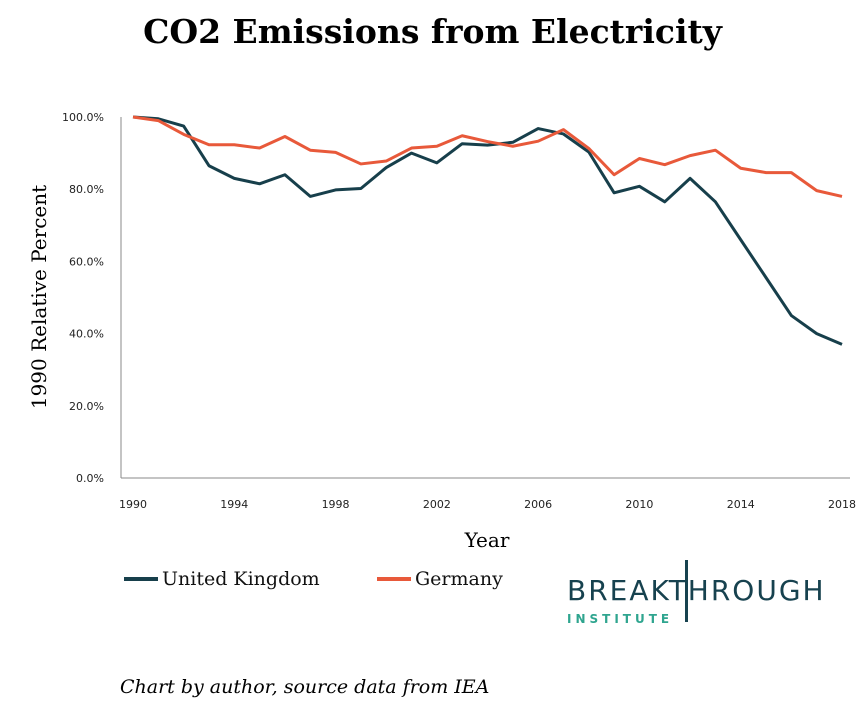 Image resolution: width=865 pixels, height=706 pixels. Describe the element at coordinates (432, 31) in the screenshot. I see `chart-title: CO2 Emissions from Electricity` at that location.